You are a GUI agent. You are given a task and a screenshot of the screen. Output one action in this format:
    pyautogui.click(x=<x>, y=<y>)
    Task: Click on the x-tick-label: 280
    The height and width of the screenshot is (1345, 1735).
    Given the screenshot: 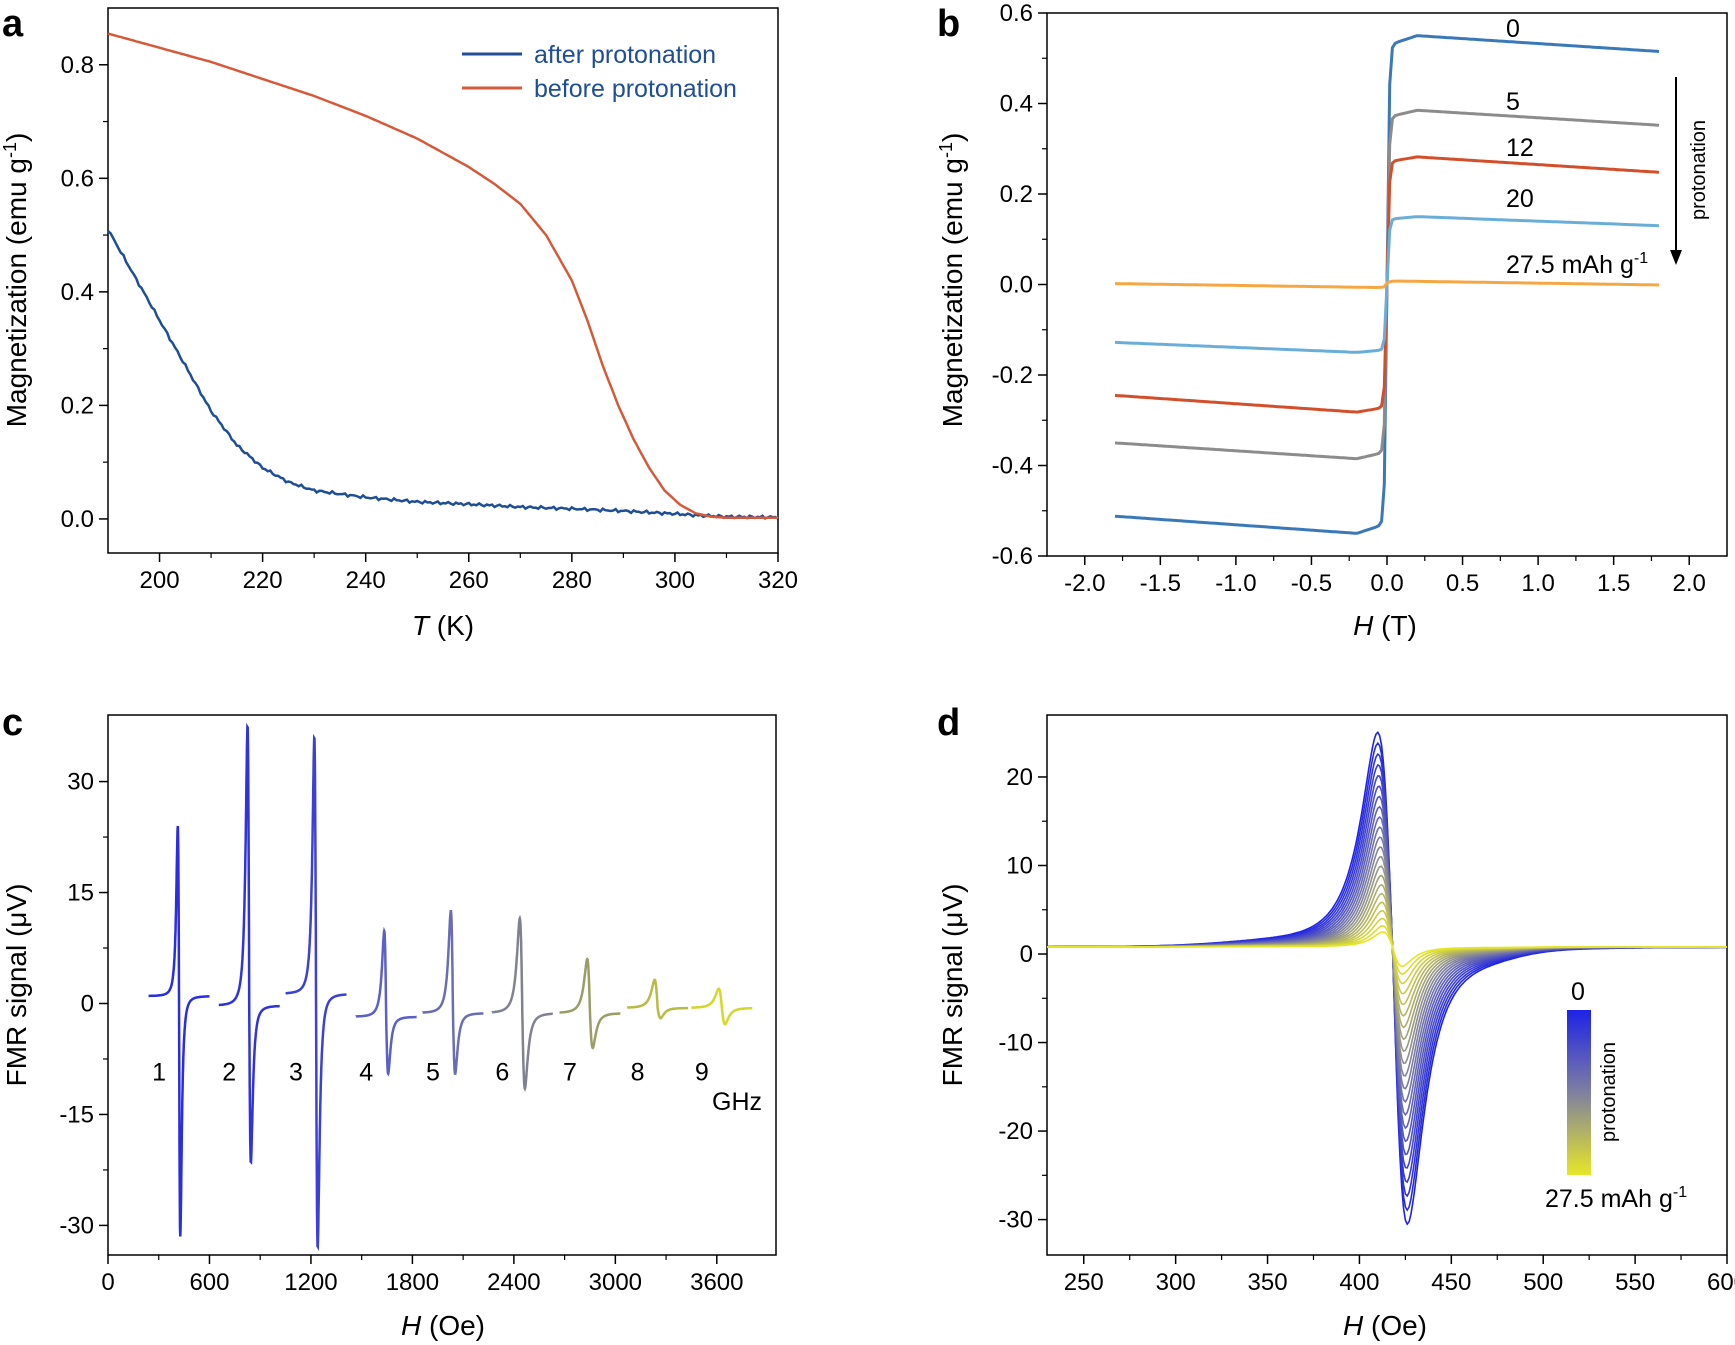 What is the action you would take?
    pyautogui.click(x=572, y=580)
    